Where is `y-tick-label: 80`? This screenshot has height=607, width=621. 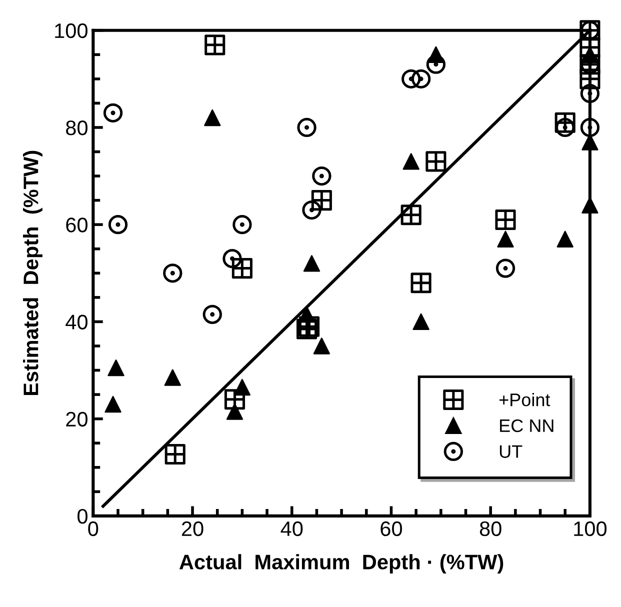 y-tick-label: 80 is located at coordinates (77, 128).